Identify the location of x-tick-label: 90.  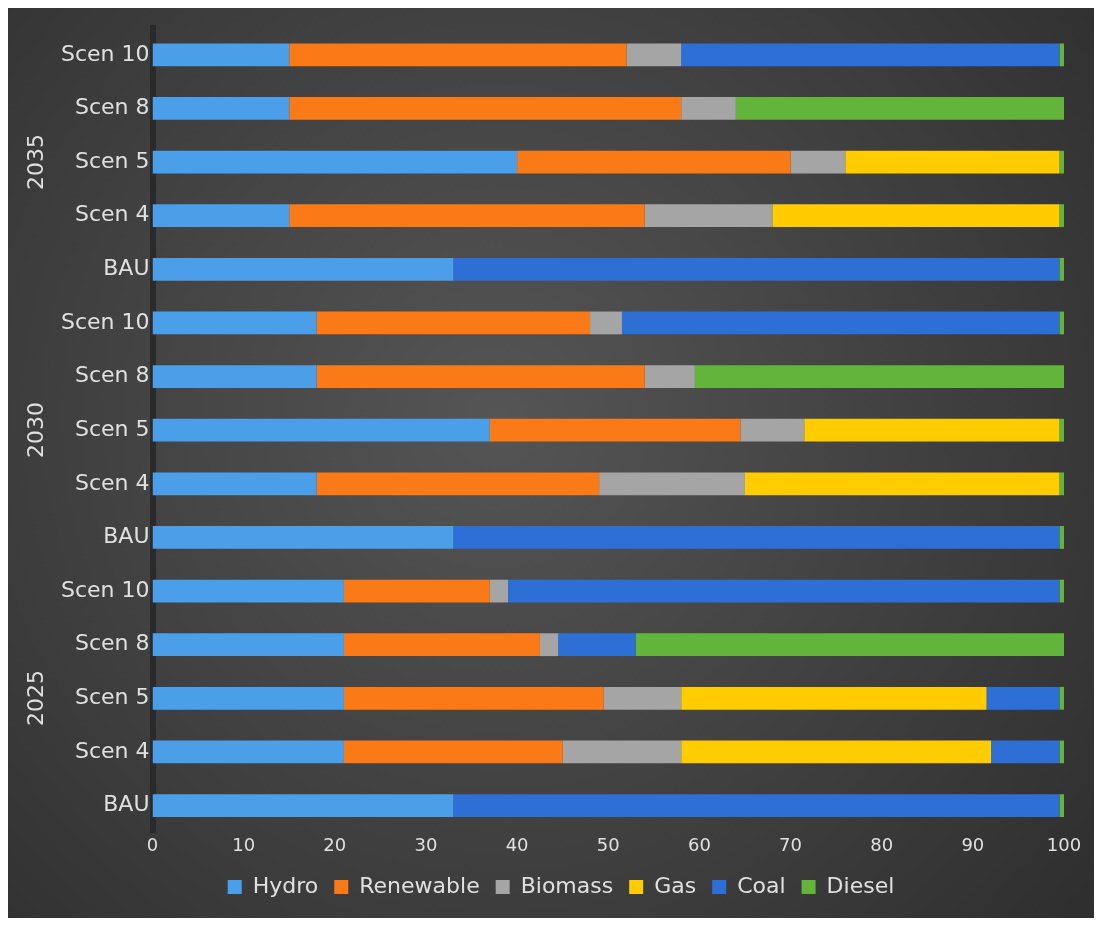
(973, 844).